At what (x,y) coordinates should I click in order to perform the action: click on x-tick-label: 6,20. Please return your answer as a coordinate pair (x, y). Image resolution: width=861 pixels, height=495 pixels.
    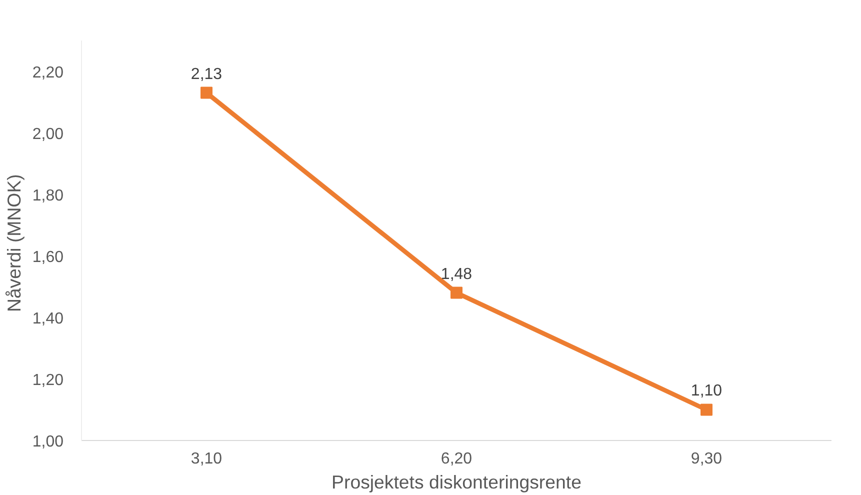
    Looking at the image, I should click on (456, 459).